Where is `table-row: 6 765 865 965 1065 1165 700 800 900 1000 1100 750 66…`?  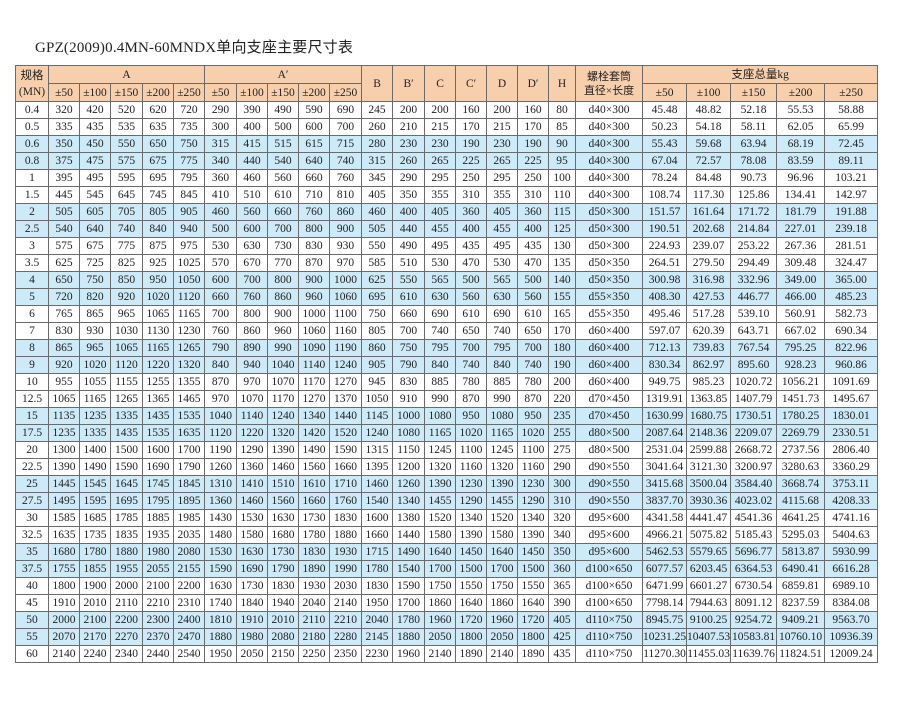 table-row: 6 765 865 965 1065 1165 700 800 900 1000 1100 750 66… is located at coordinates (447, 314).